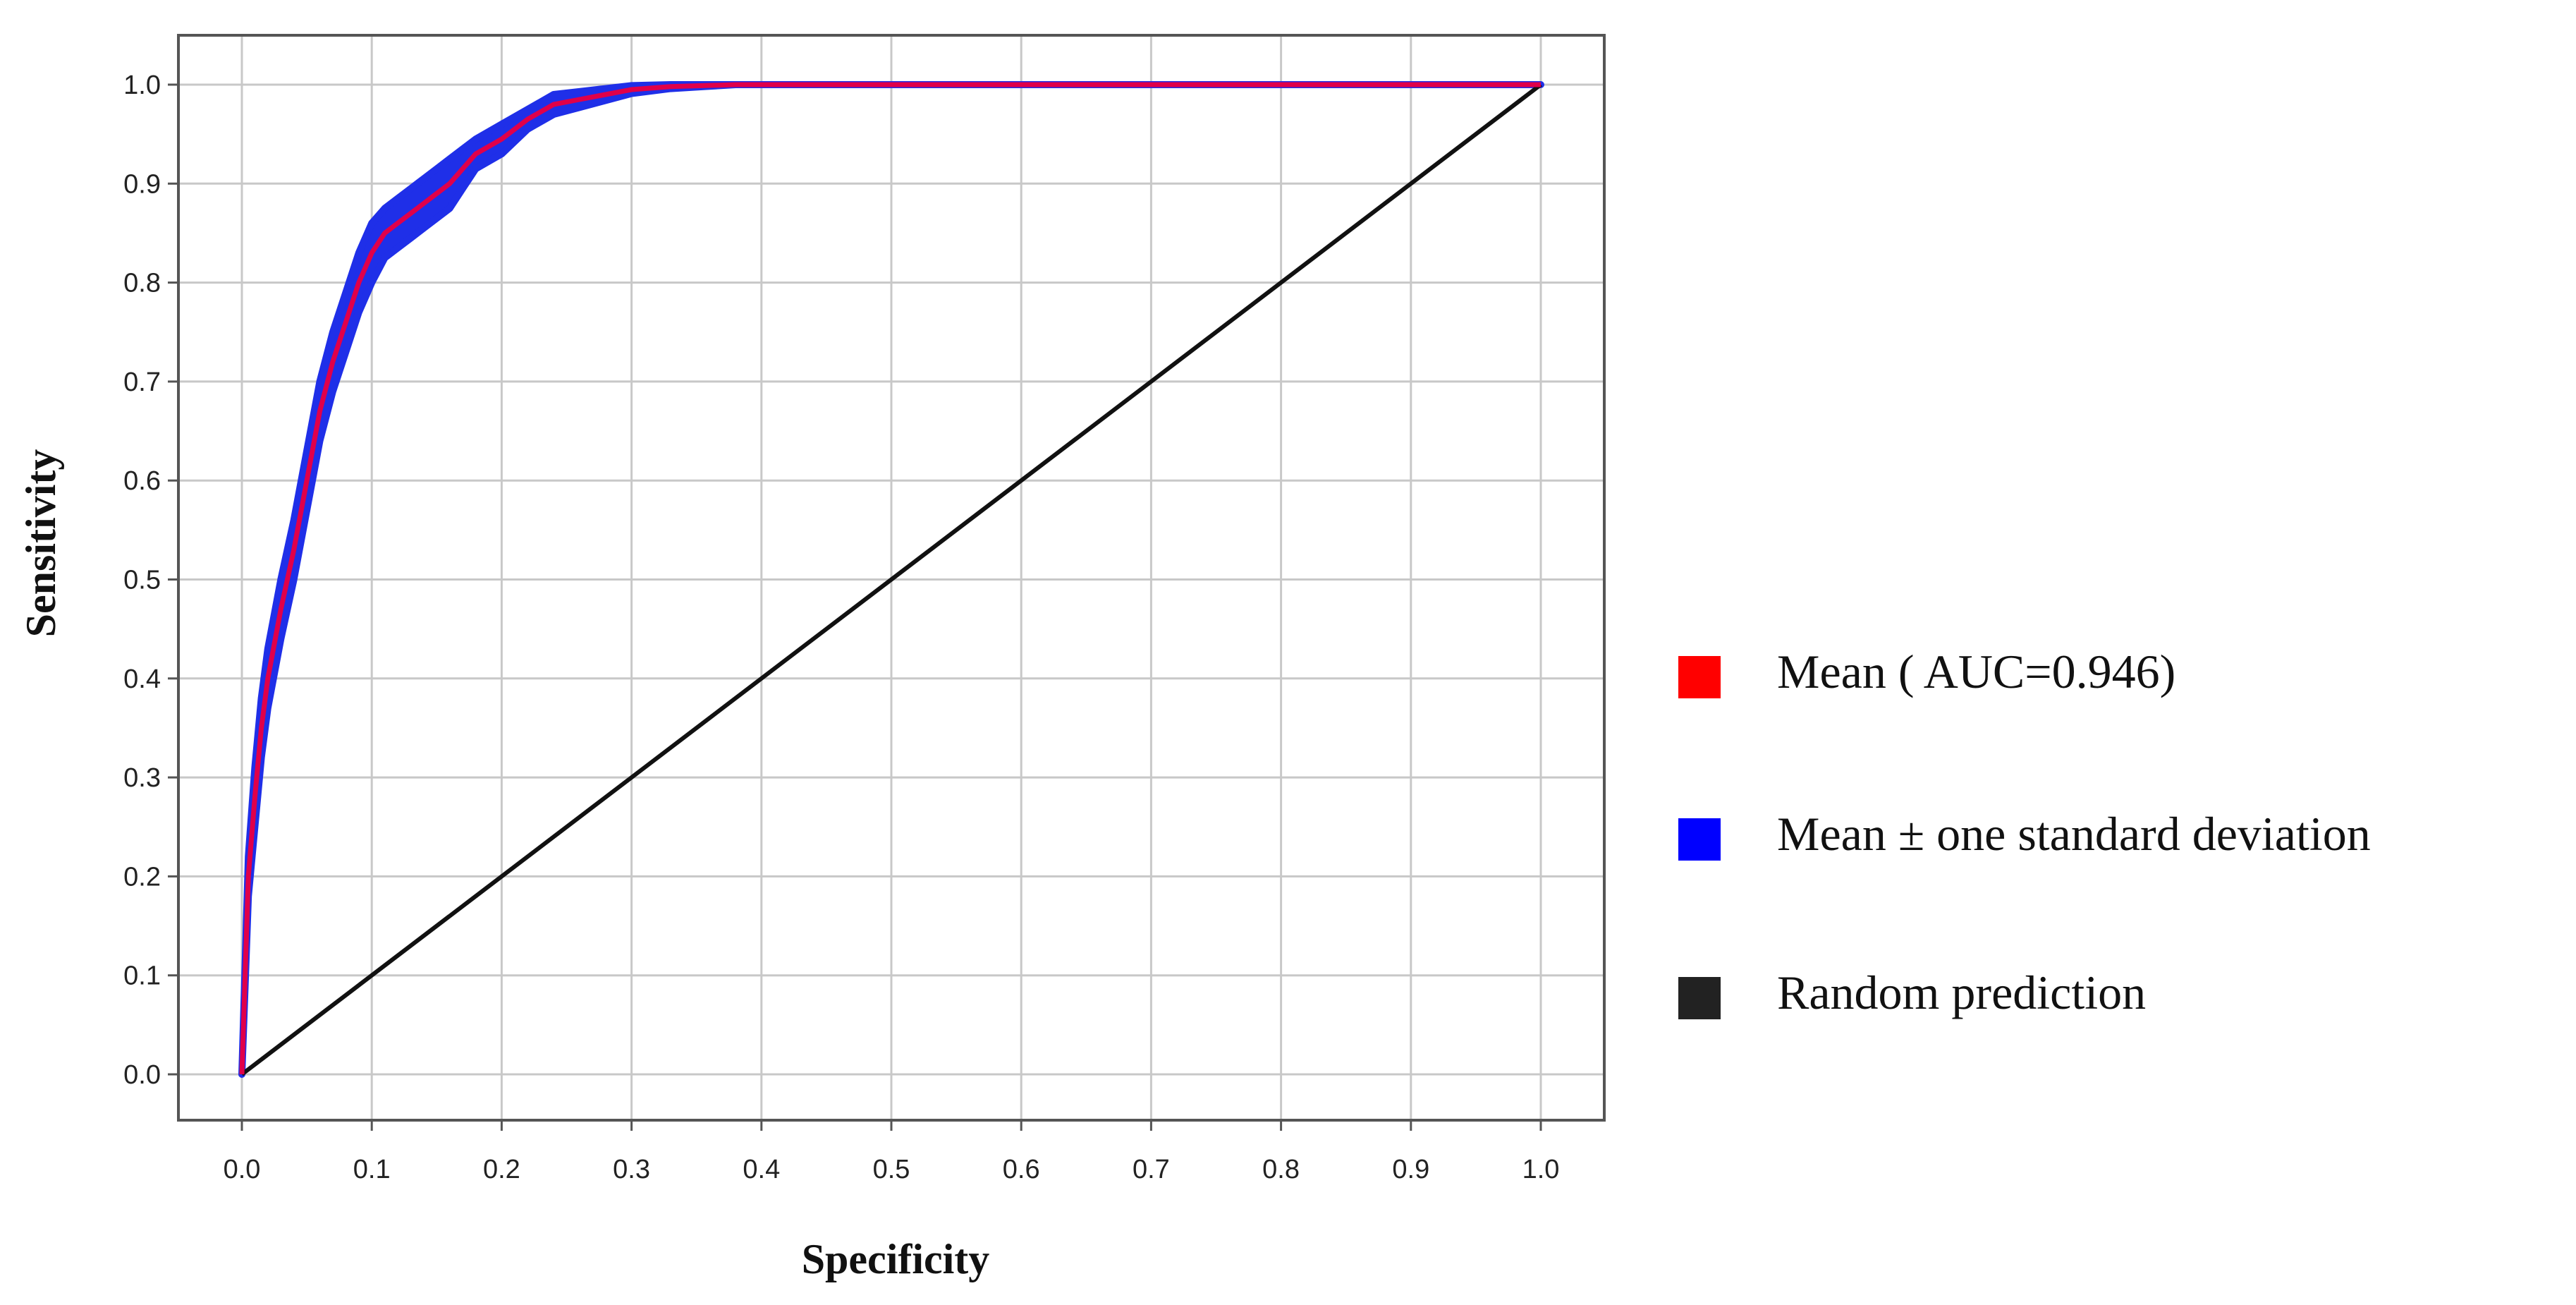  What do you see at coordinates (142, 580) in the screenshot?
I see `y-tick-label: 0.5` at bounding box center [142, 580].